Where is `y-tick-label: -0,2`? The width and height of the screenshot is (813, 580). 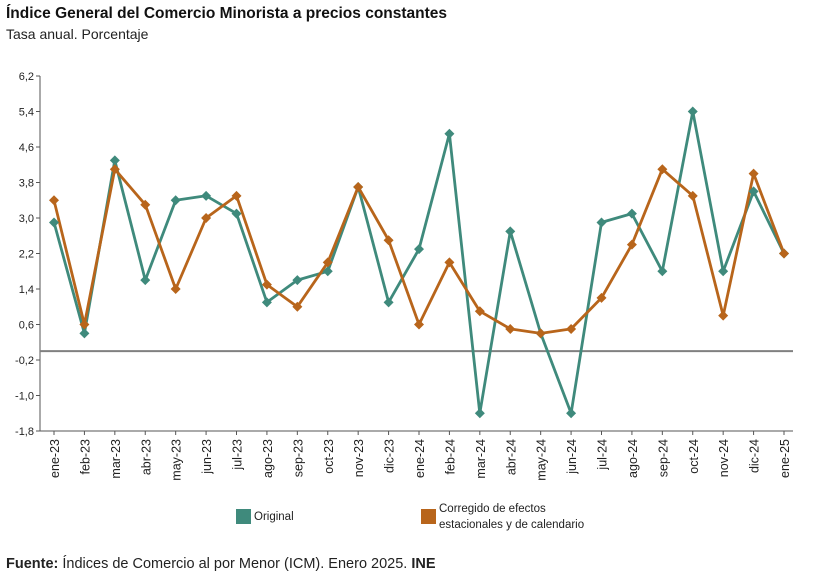 y-tick-label: -0,2 is located at coordinates (24, 361).